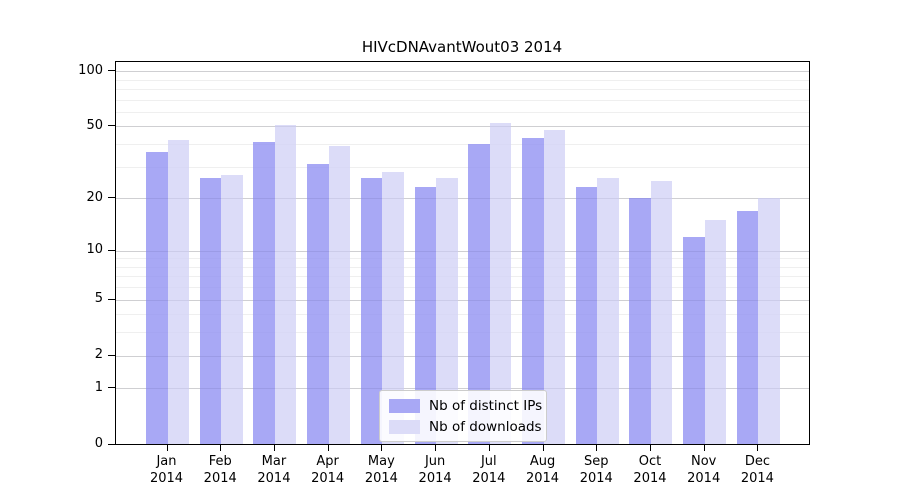 The width and height of the screenshot is (900, 500). I want to click on legend-label-distinct-ips: Nb of distinct IPs, so click(486, 405).